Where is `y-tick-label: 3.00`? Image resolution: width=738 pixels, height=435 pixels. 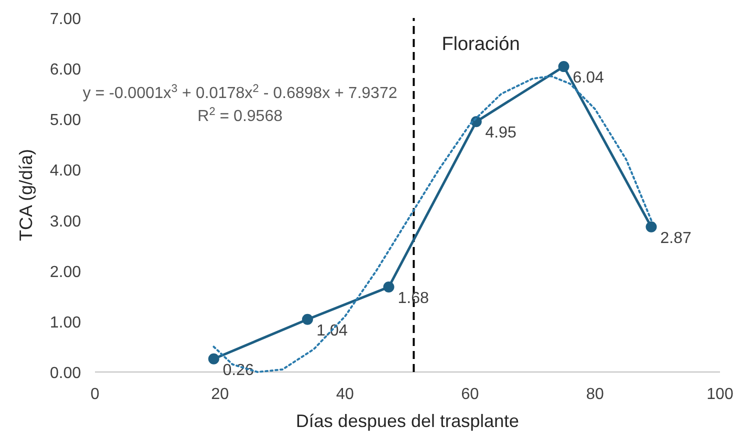 y-tick-label: 3.00 is located at coordinates (66, 221).